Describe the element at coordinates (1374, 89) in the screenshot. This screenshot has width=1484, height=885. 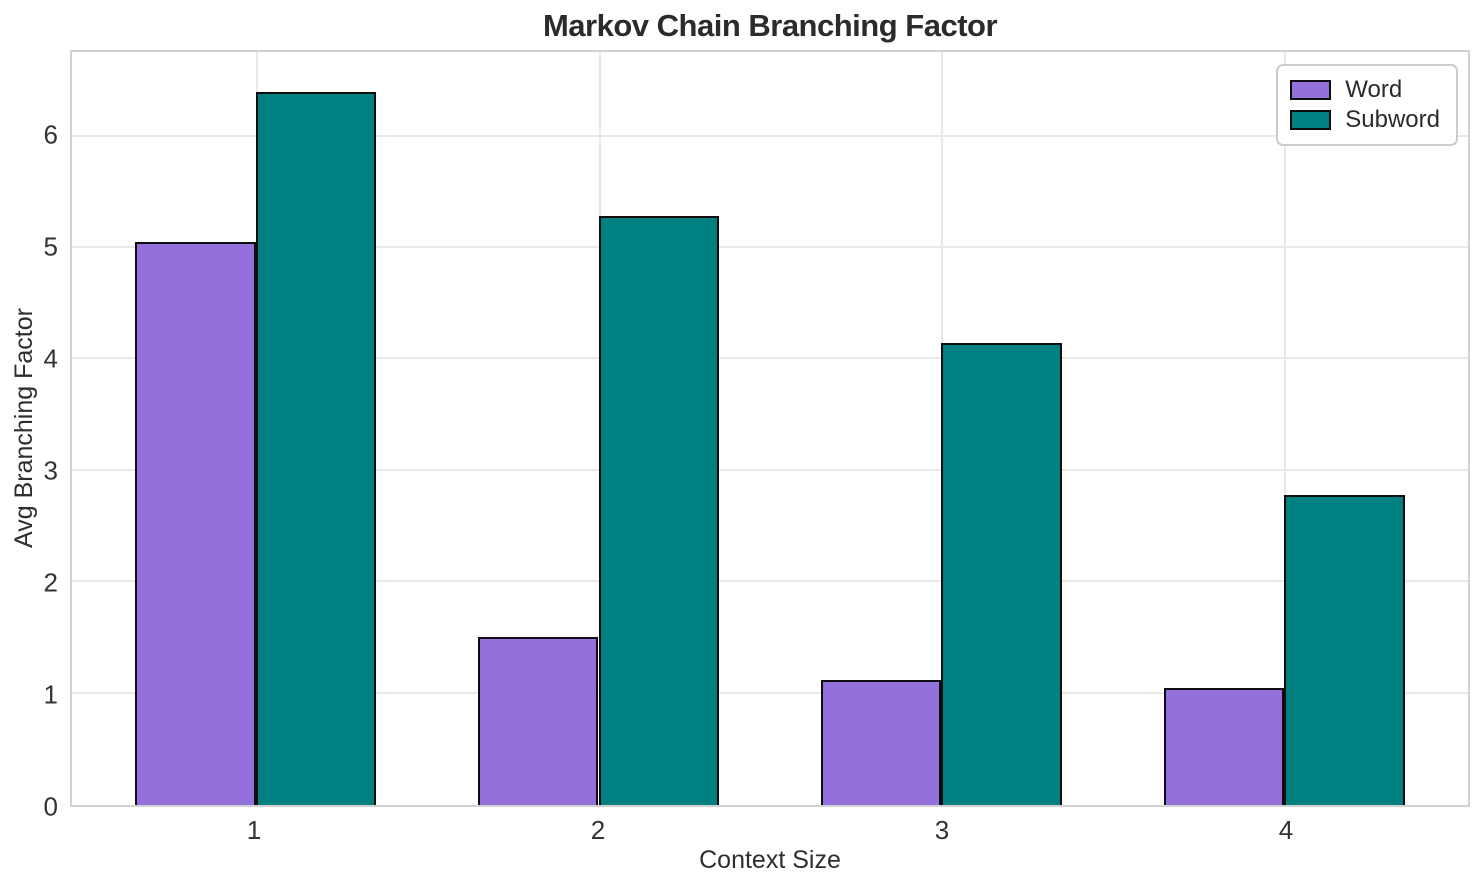
I see `legend-label-word: Word` at that location.